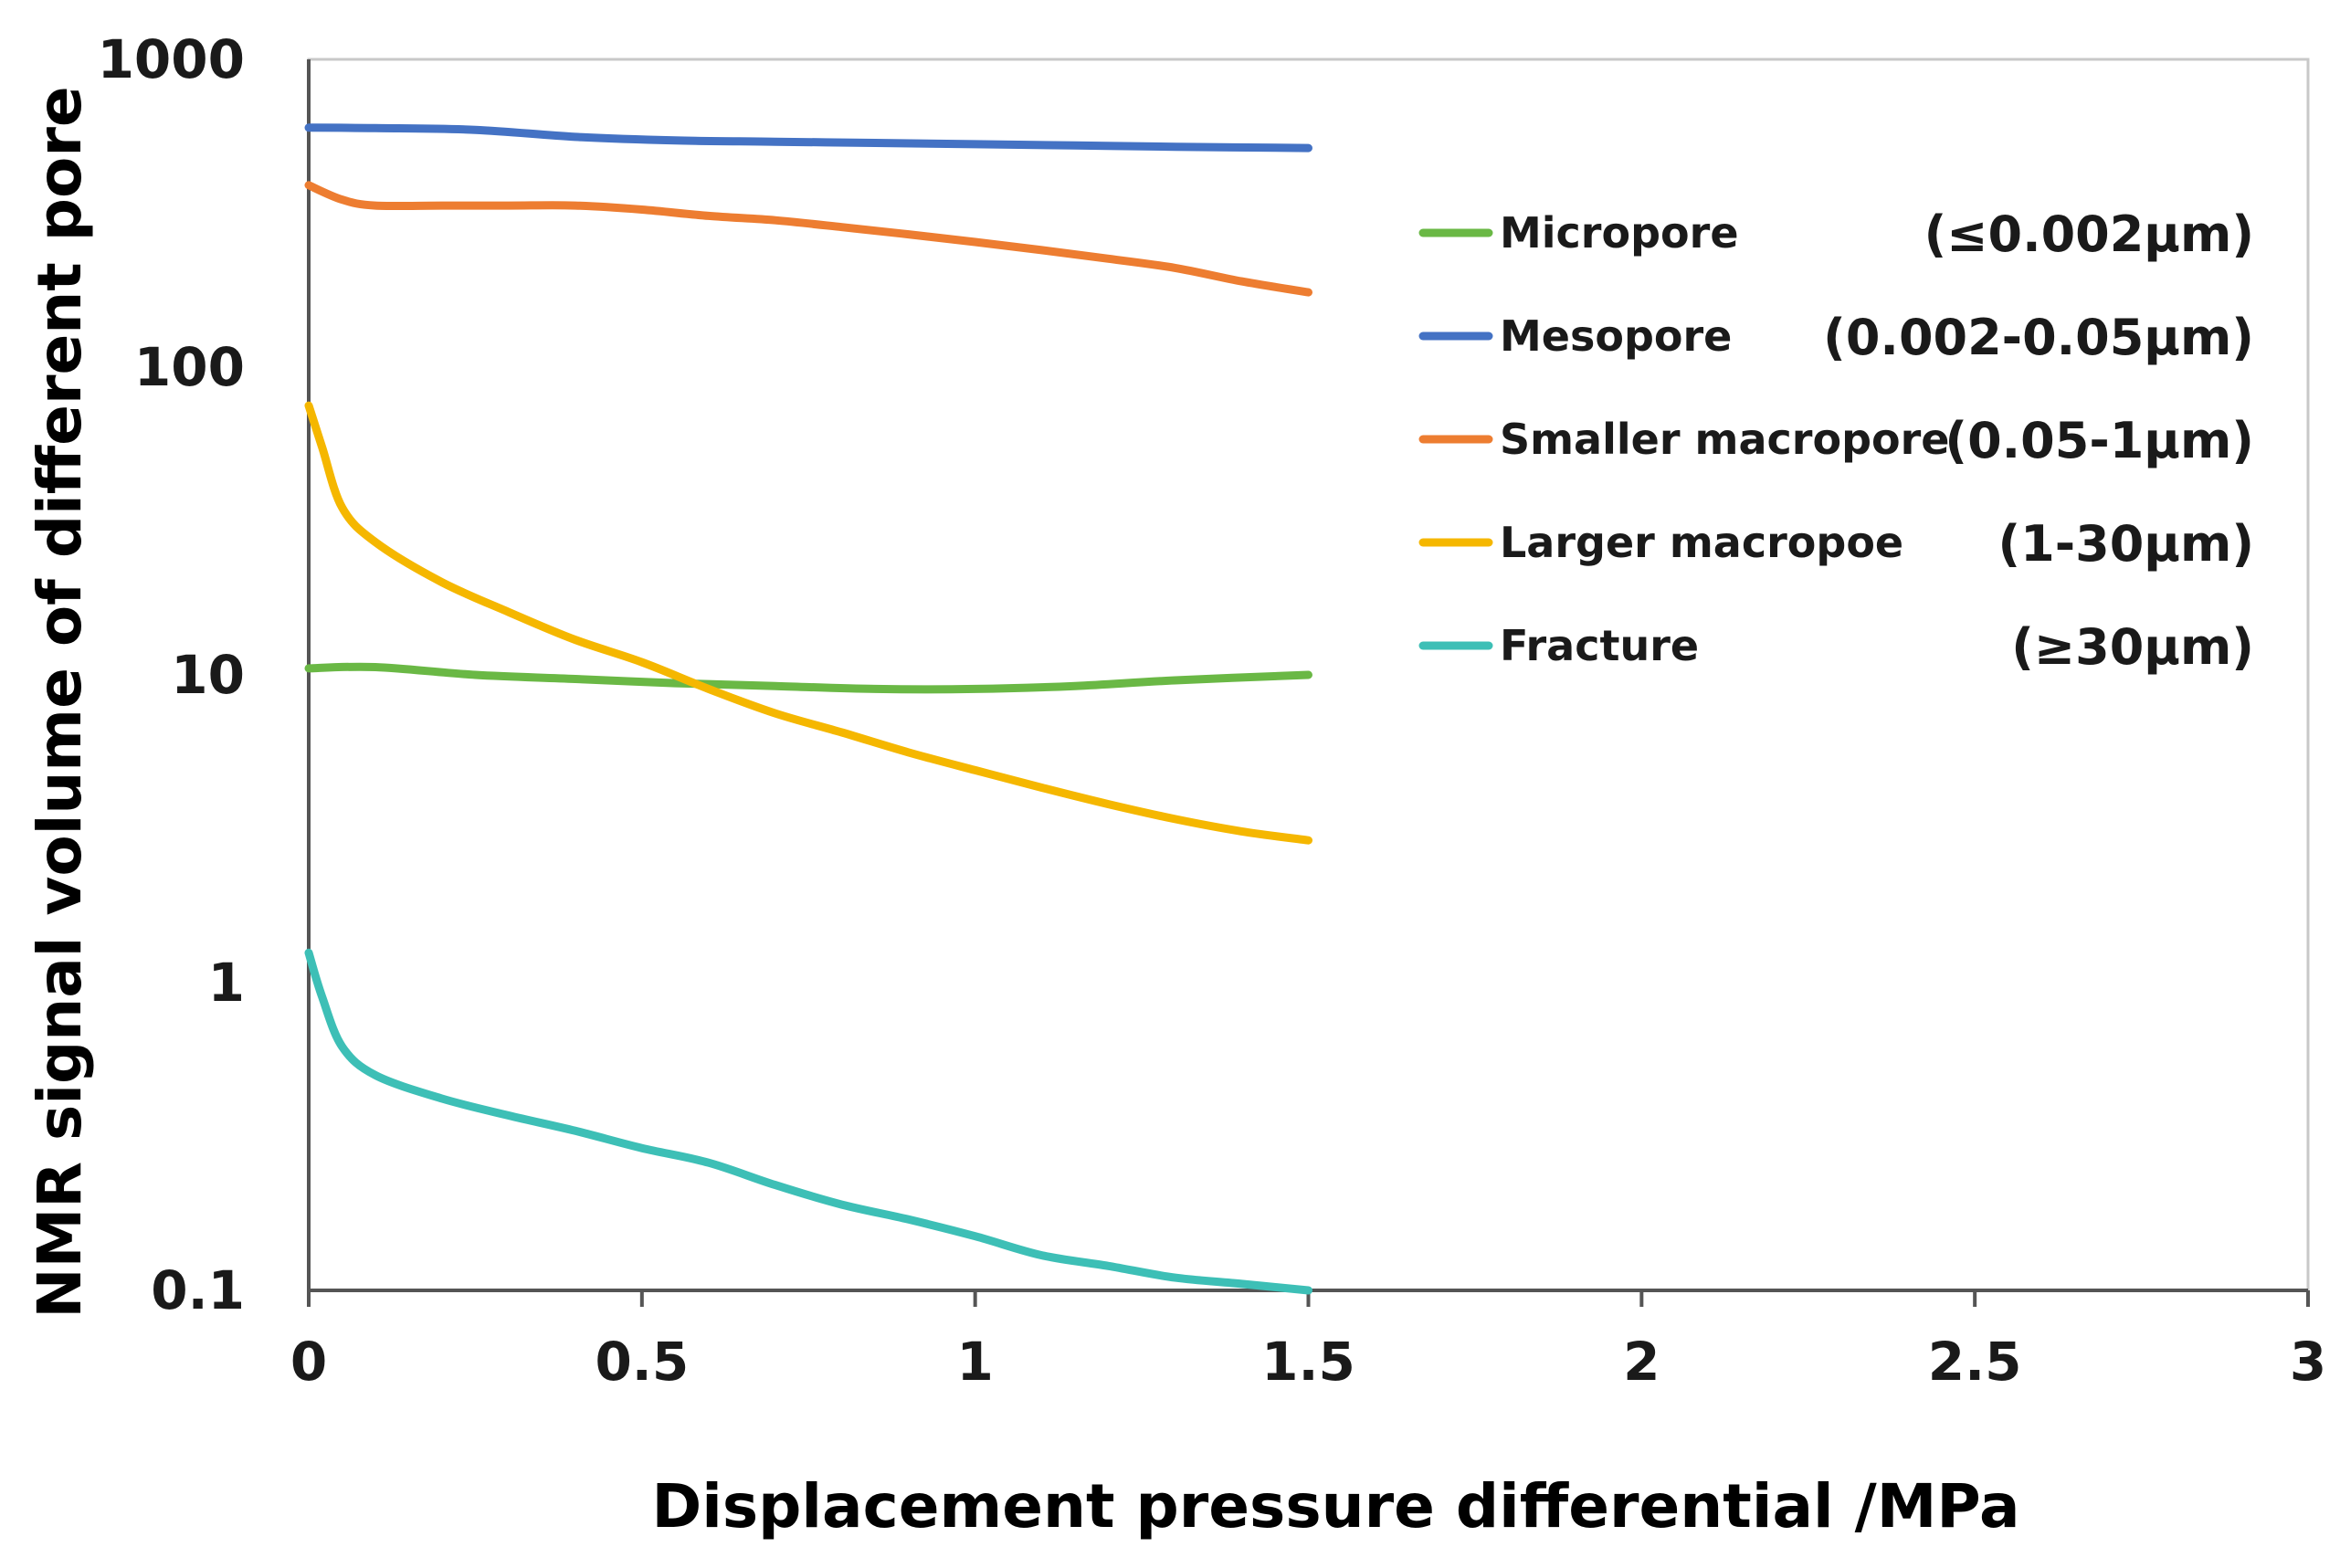 The image size is (2340, 1568). I want to click on legend-label-larger-macropoe: Larger macropoe, so click(1702, 542).